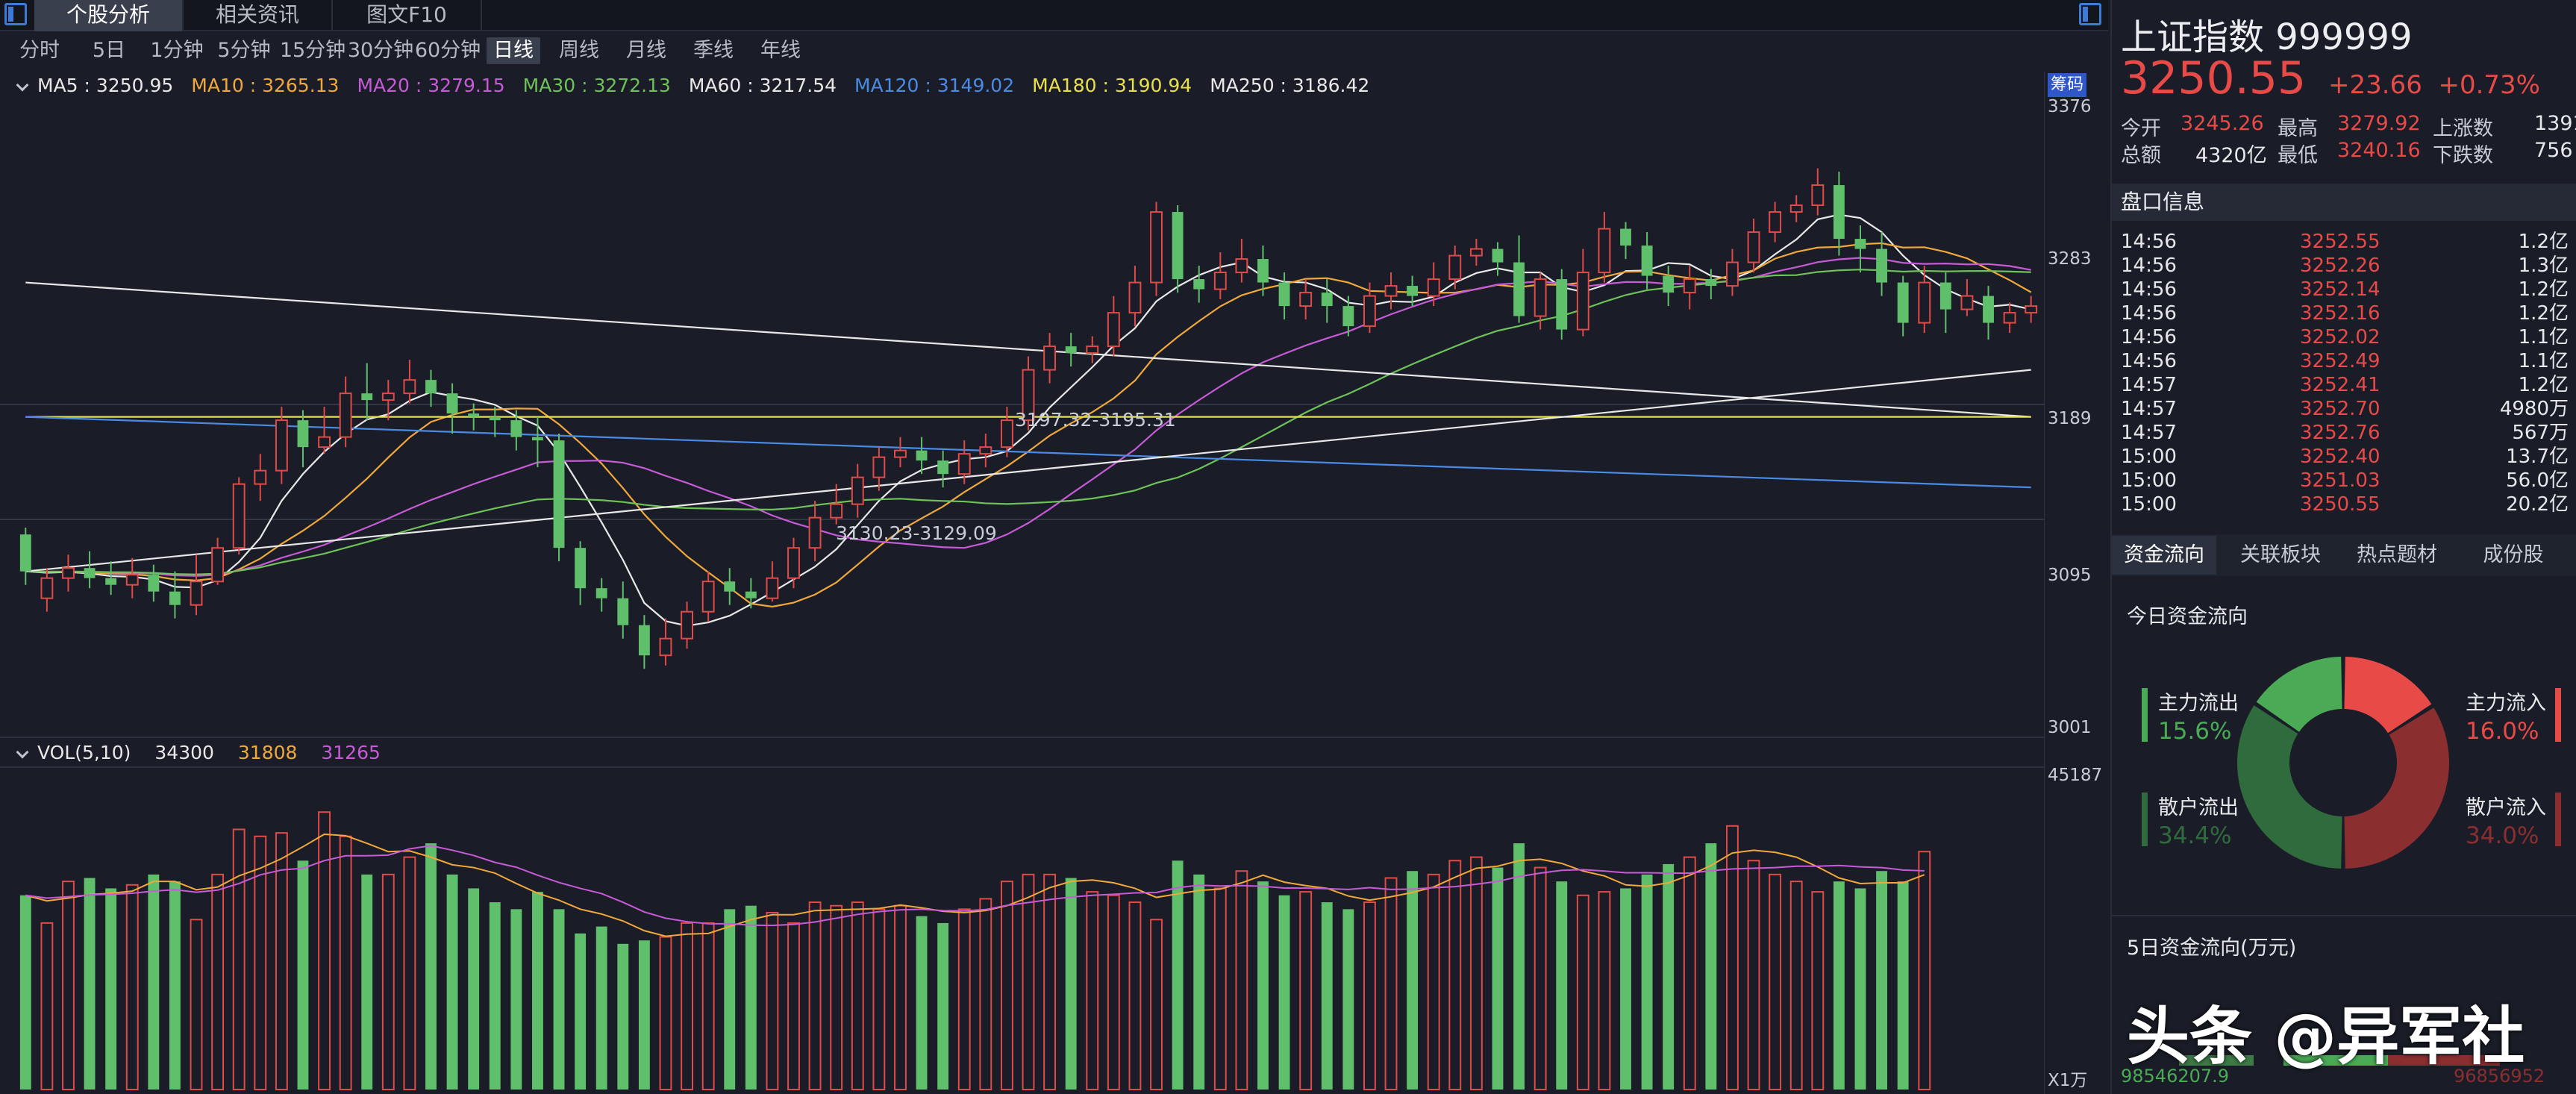  I want to click on period-30min: 30分钟, so click(380, 50).